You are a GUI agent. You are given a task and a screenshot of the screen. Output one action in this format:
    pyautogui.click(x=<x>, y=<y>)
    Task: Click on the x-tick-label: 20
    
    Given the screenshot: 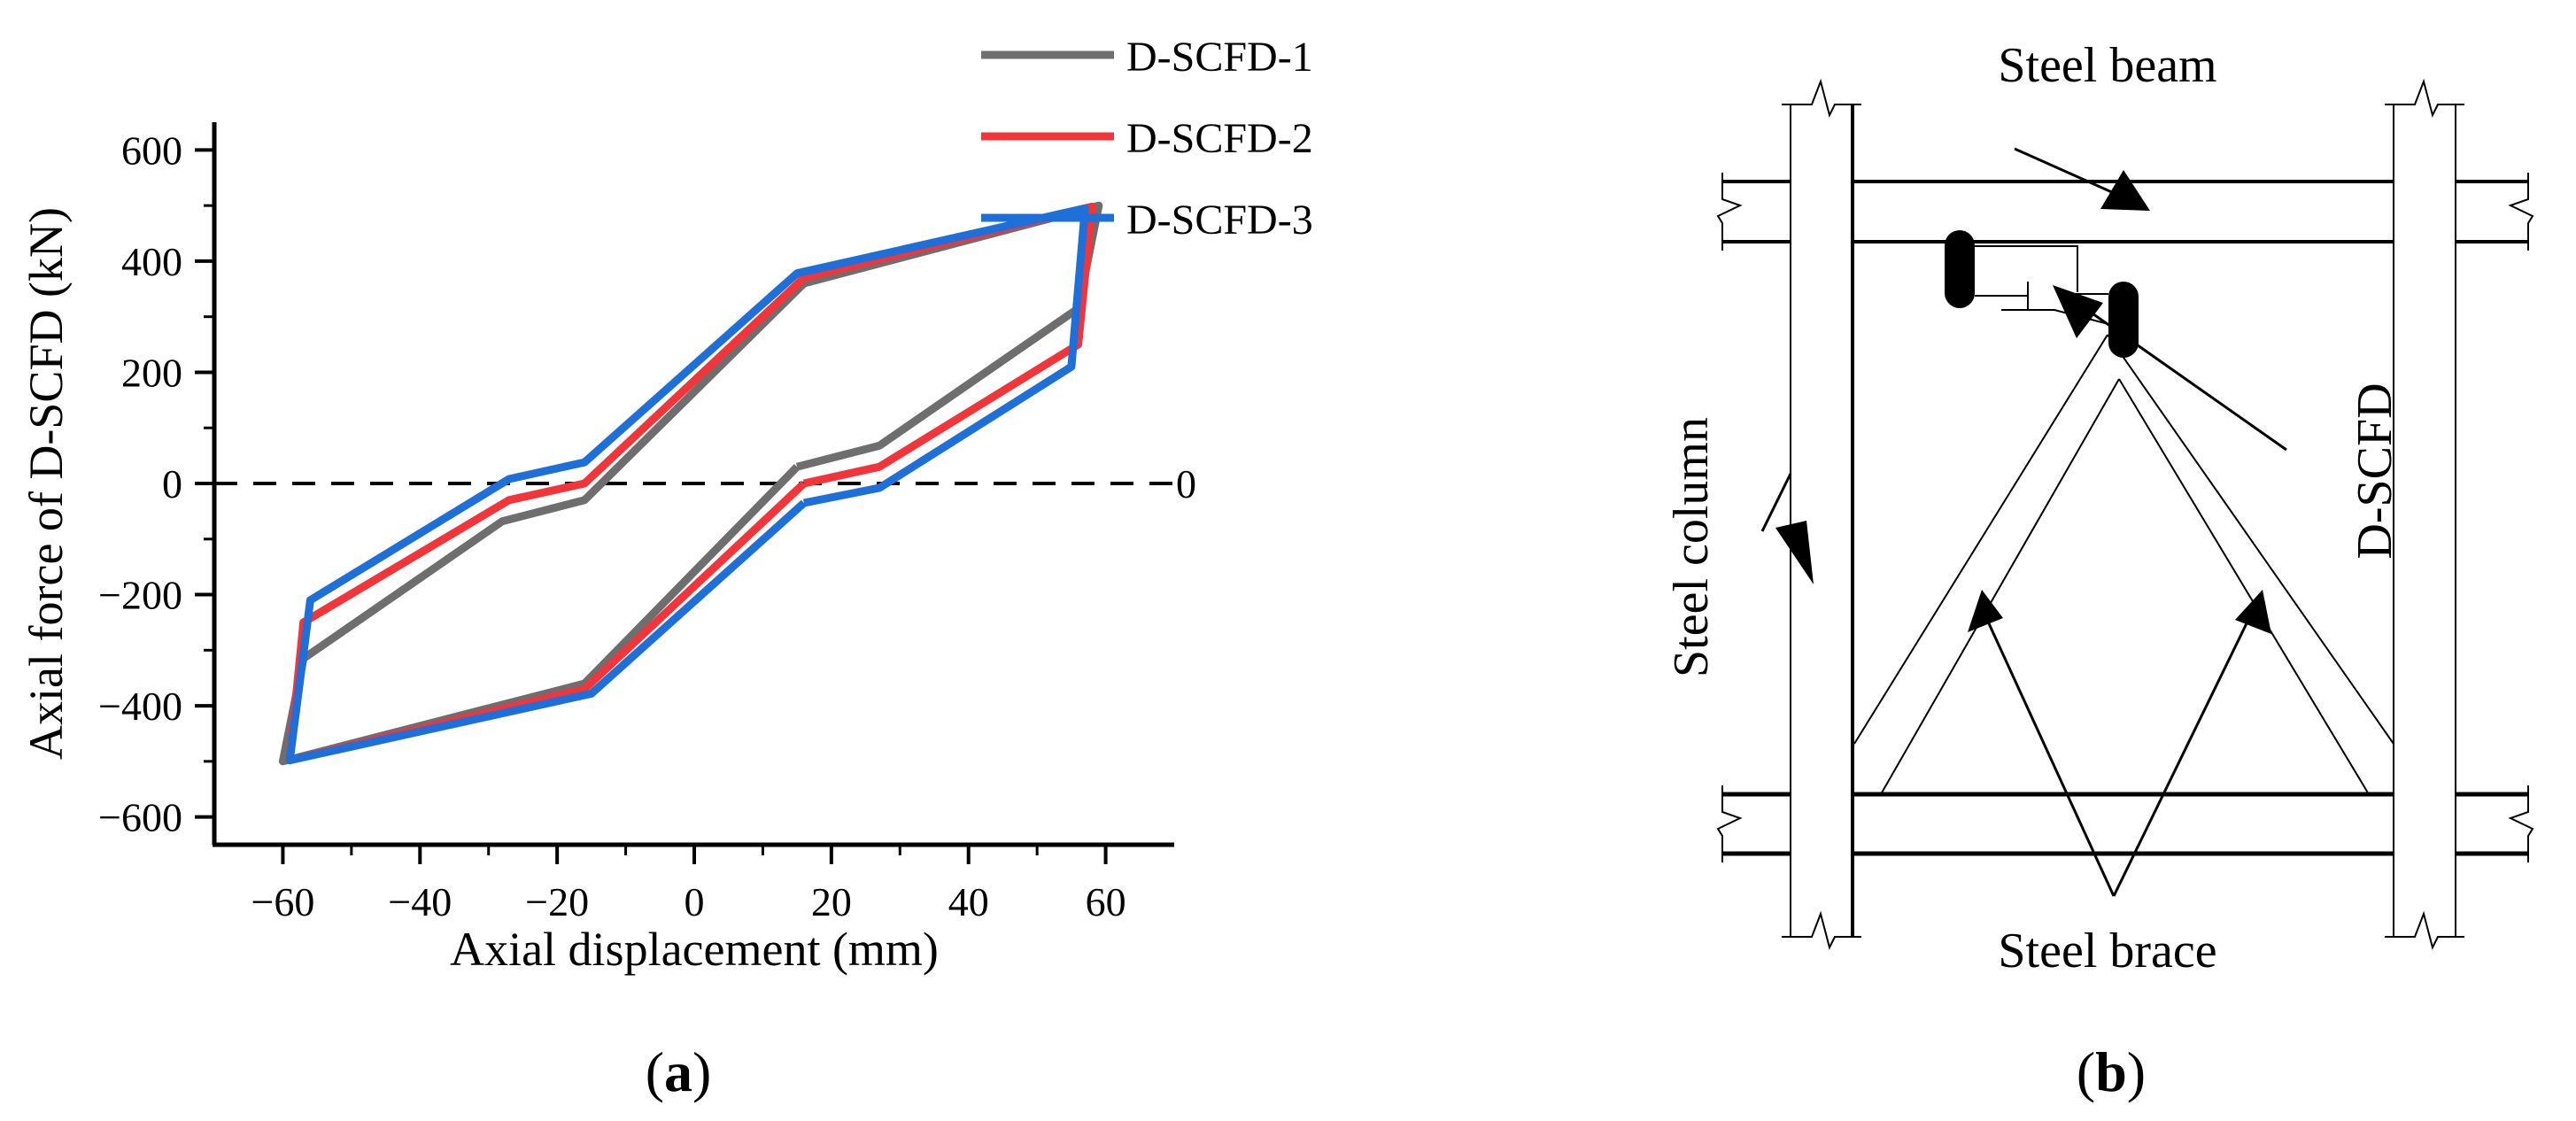 What is the action you would take?
    pyautogui.click(x=831, y=901)
    